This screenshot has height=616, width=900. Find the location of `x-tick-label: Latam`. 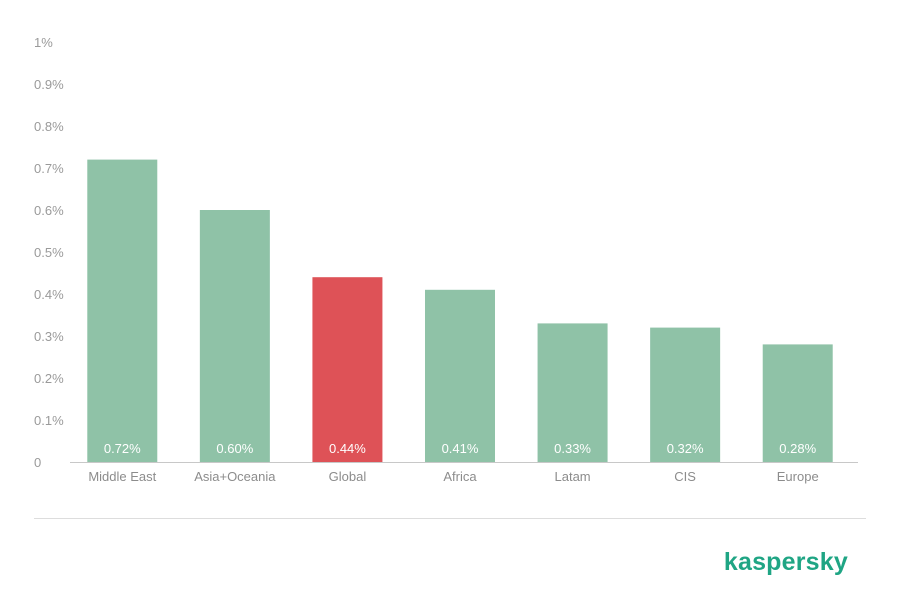

x-tick-label: Latam is located at coordinates (573, 476).